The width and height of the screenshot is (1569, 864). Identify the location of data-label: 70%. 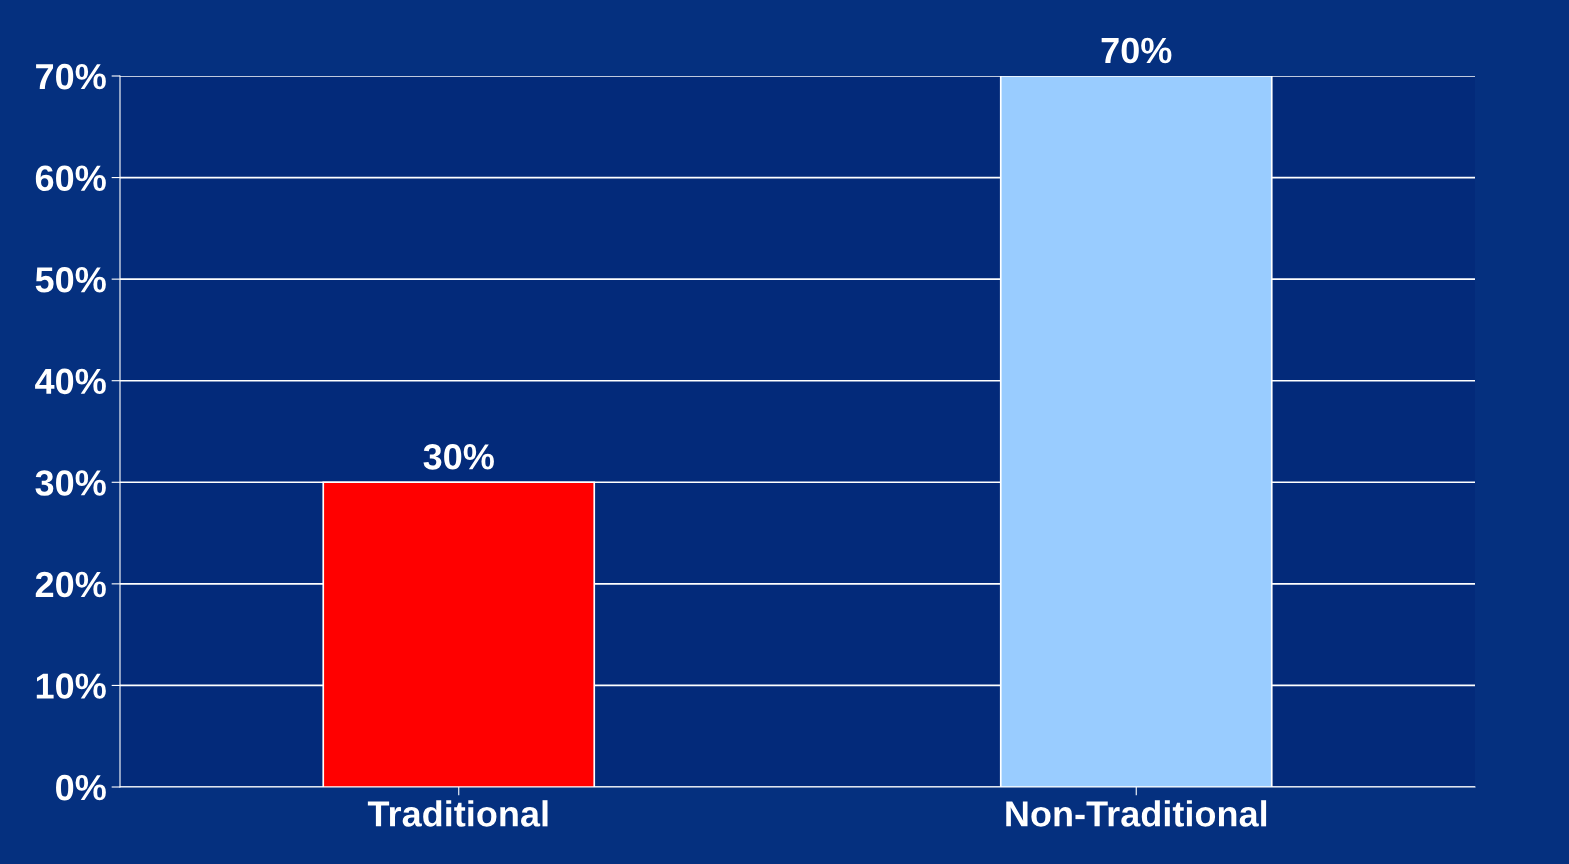
(1136, 50).